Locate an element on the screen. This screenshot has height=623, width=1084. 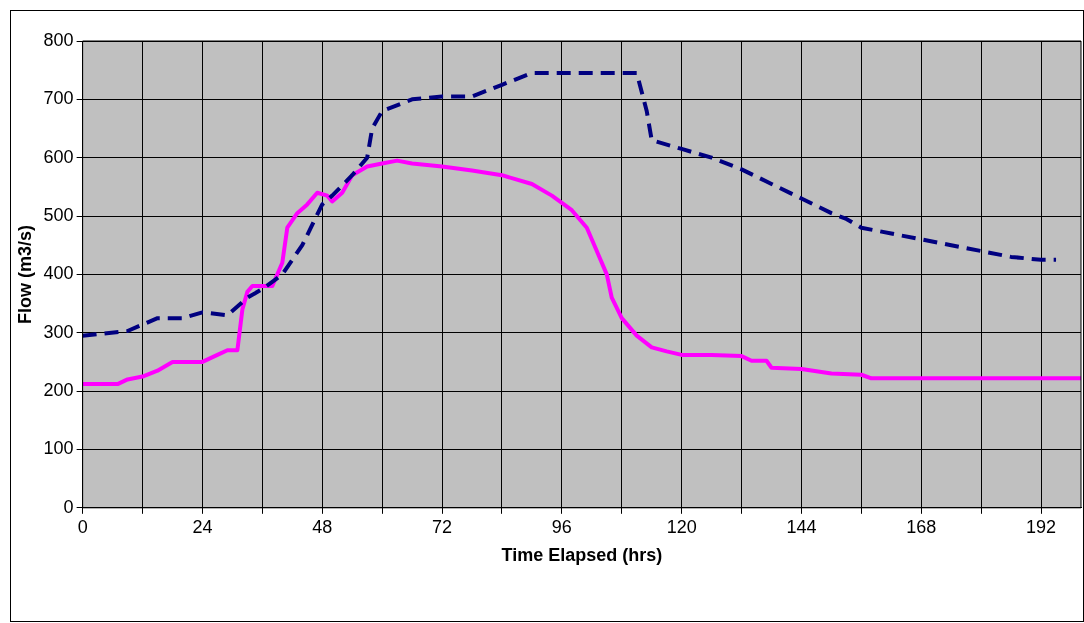
x-tick-label: 168 is located at coordinates (921, 526).